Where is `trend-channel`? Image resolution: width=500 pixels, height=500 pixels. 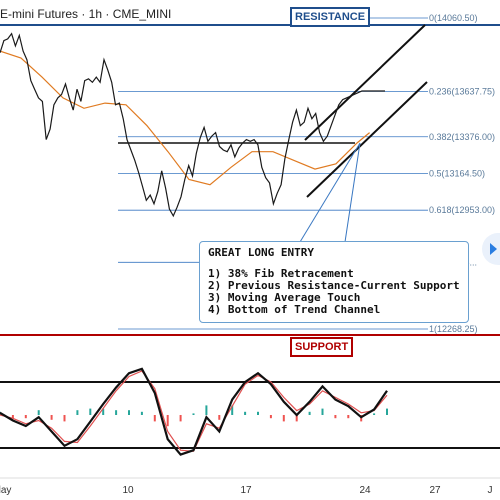
trend-channel is located at coordinates (366, 111).